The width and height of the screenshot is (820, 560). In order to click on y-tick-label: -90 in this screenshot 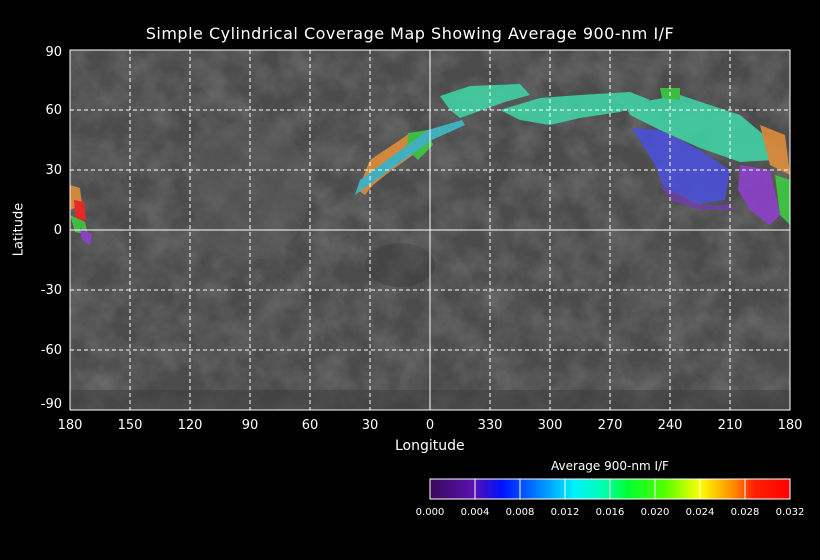, I will do `click(51, 404)`.